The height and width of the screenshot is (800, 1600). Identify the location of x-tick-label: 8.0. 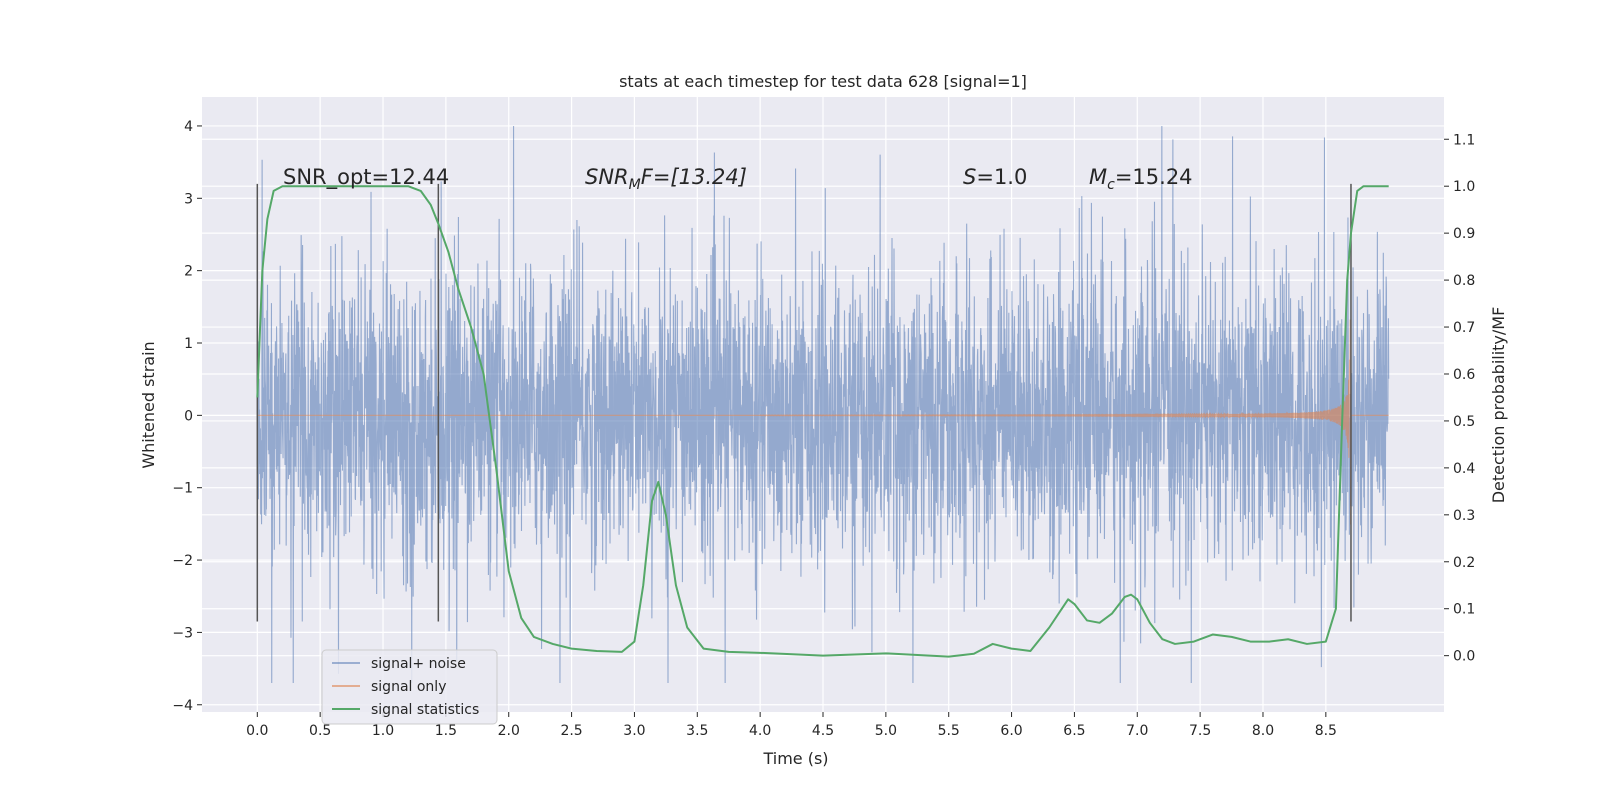
(1263, 731).